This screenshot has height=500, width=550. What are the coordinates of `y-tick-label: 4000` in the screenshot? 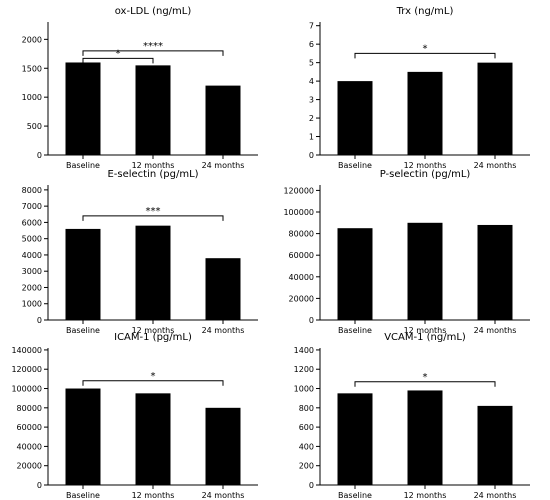 It's located at (32, 255).